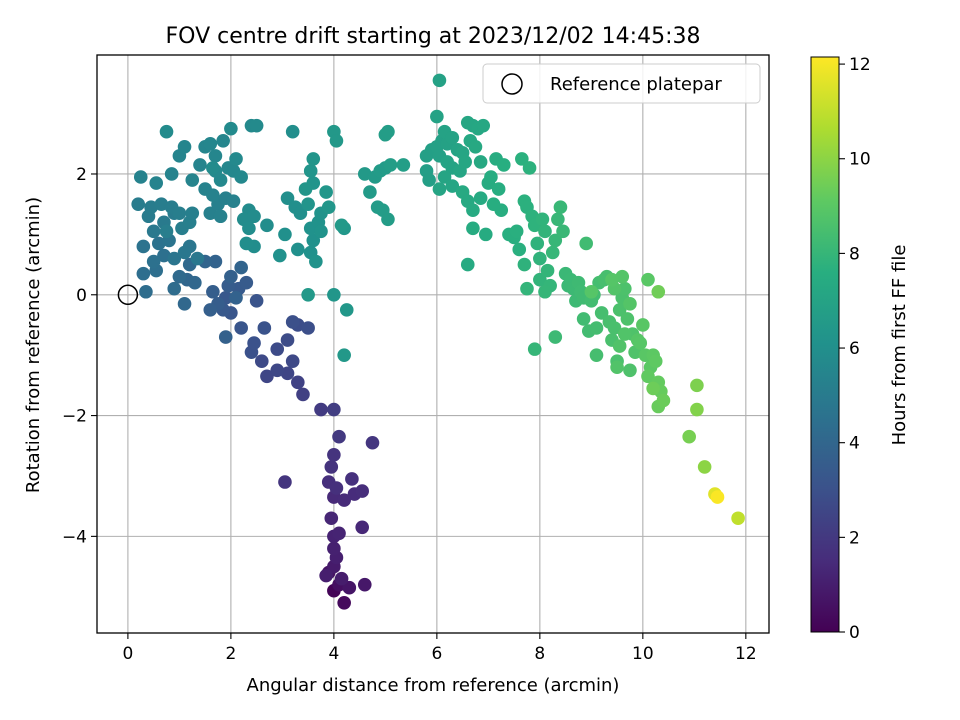 The image size is (960, 720). What do you see at coordinates (81, 296) in the screenshot?
I see `y-tick-label: 0` at bounding box center [81, 296].